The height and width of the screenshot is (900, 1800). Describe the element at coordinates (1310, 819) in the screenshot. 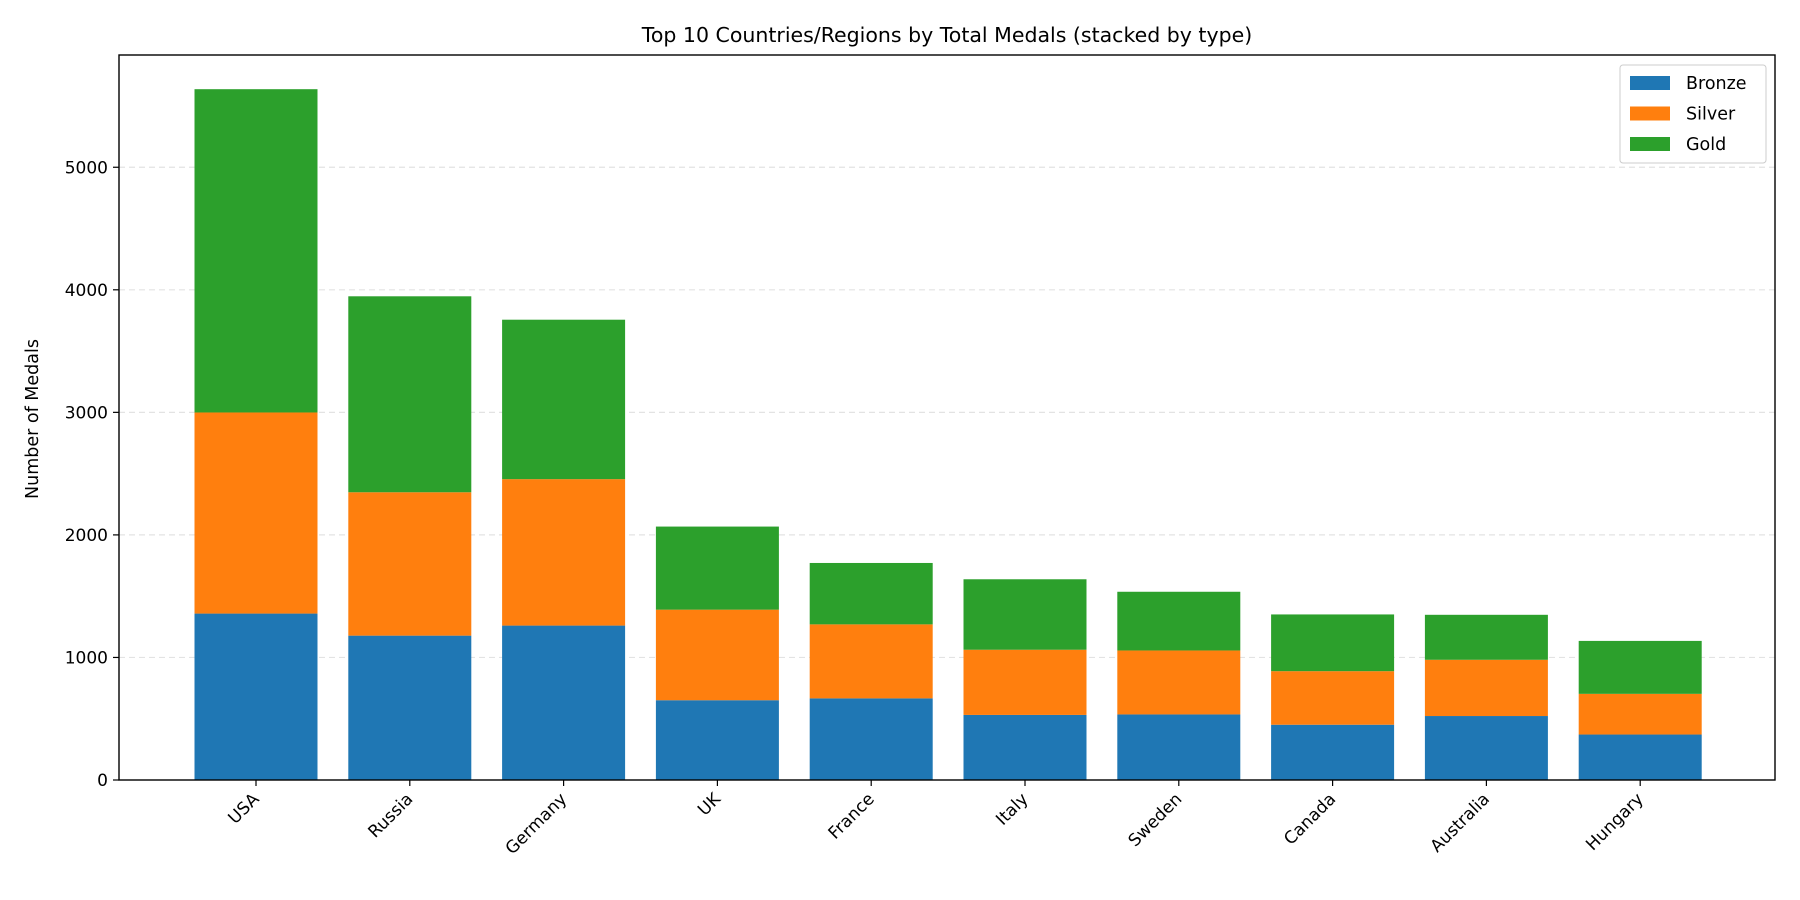

I see `x-tick-label: Canada` at that location.